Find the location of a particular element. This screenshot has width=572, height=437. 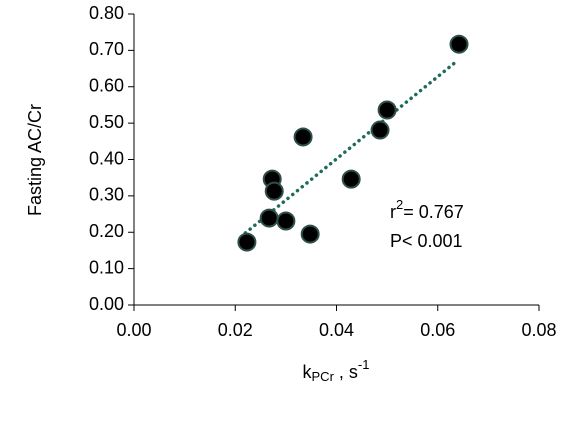

x-label-sub: PCr is located at coordinates (323, 376).